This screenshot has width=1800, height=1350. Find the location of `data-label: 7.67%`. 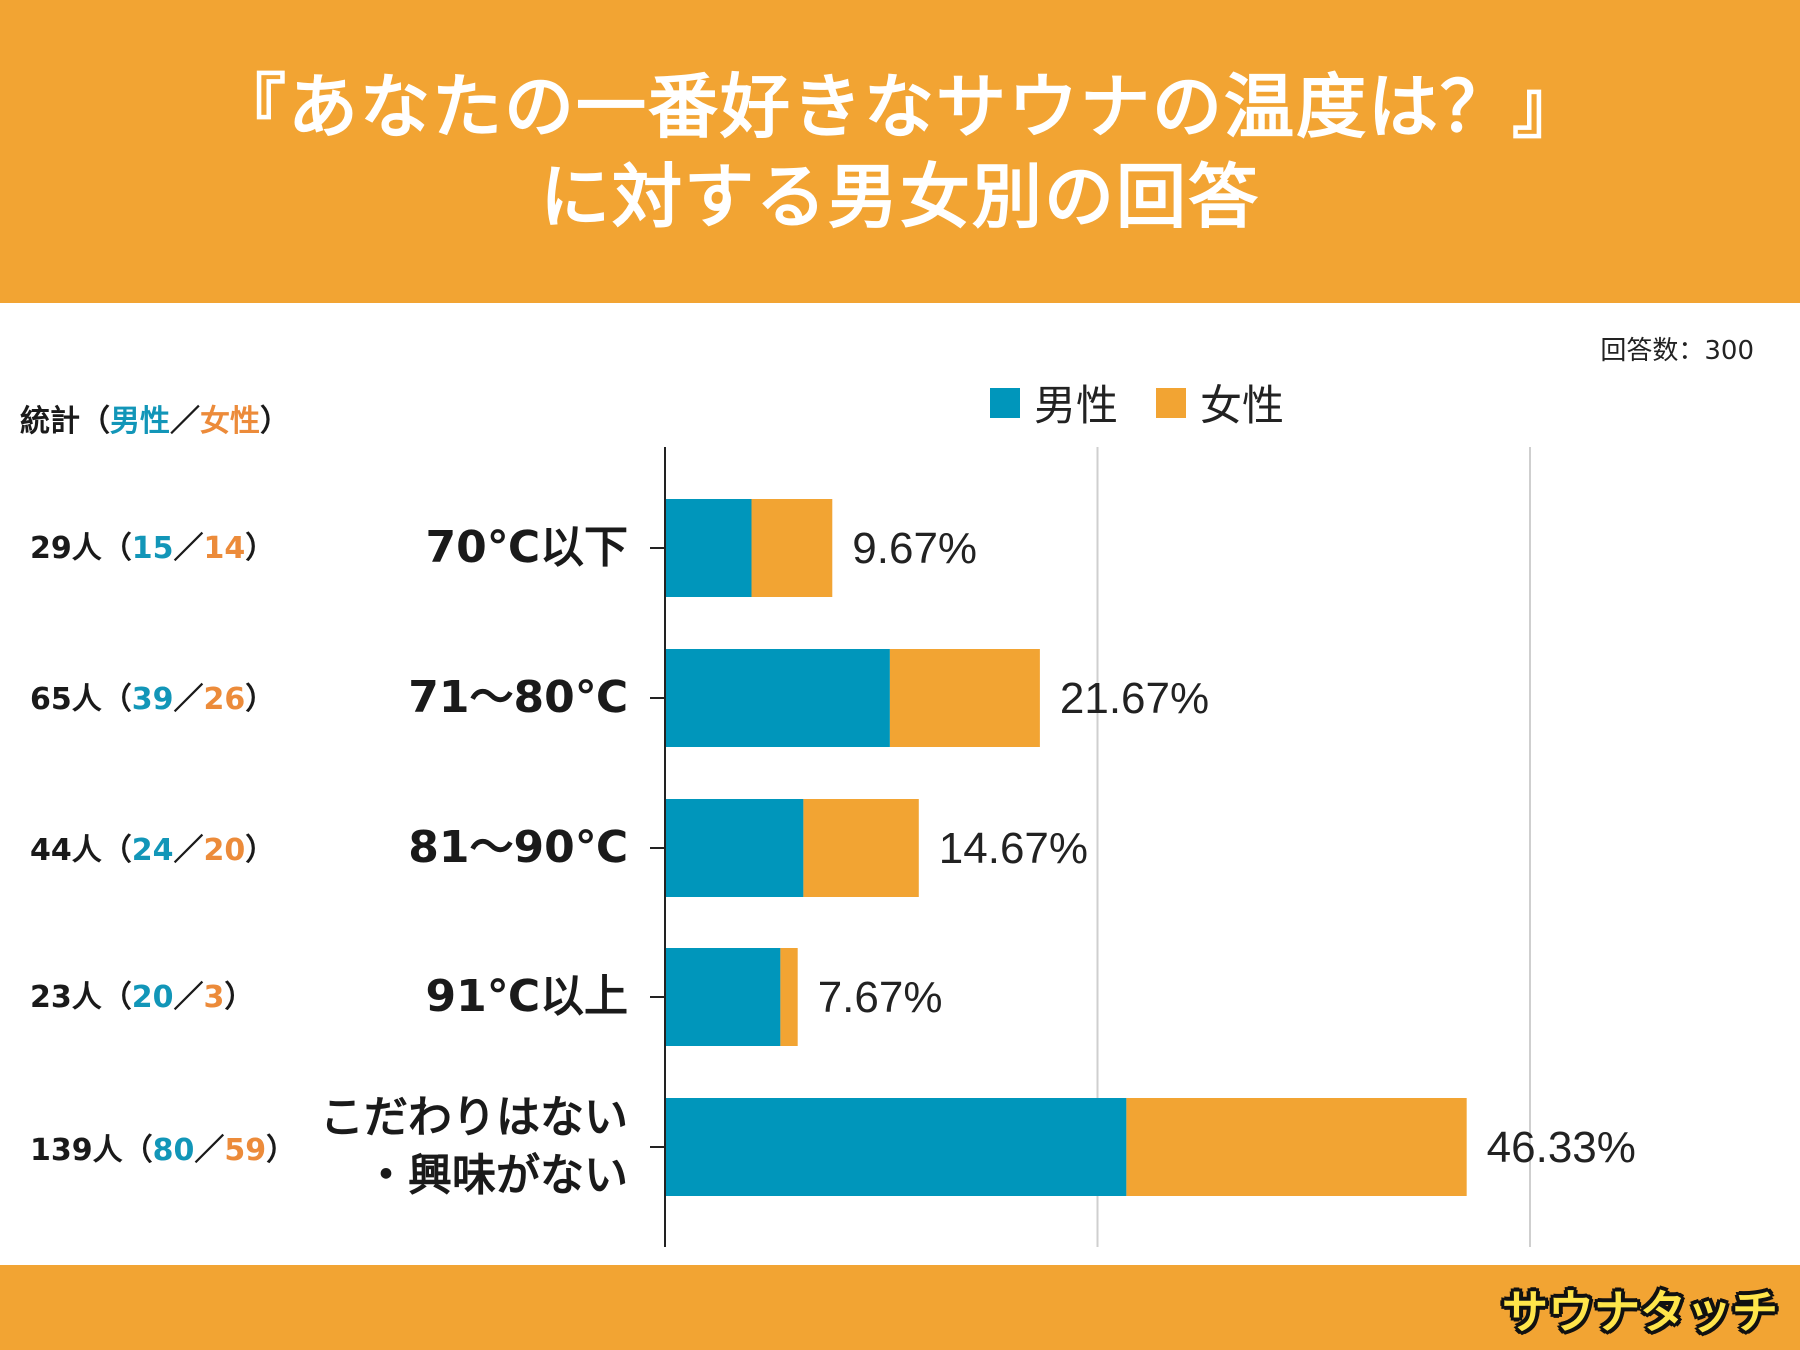

data-label: 7.67% is located at coordinates (880, 997).